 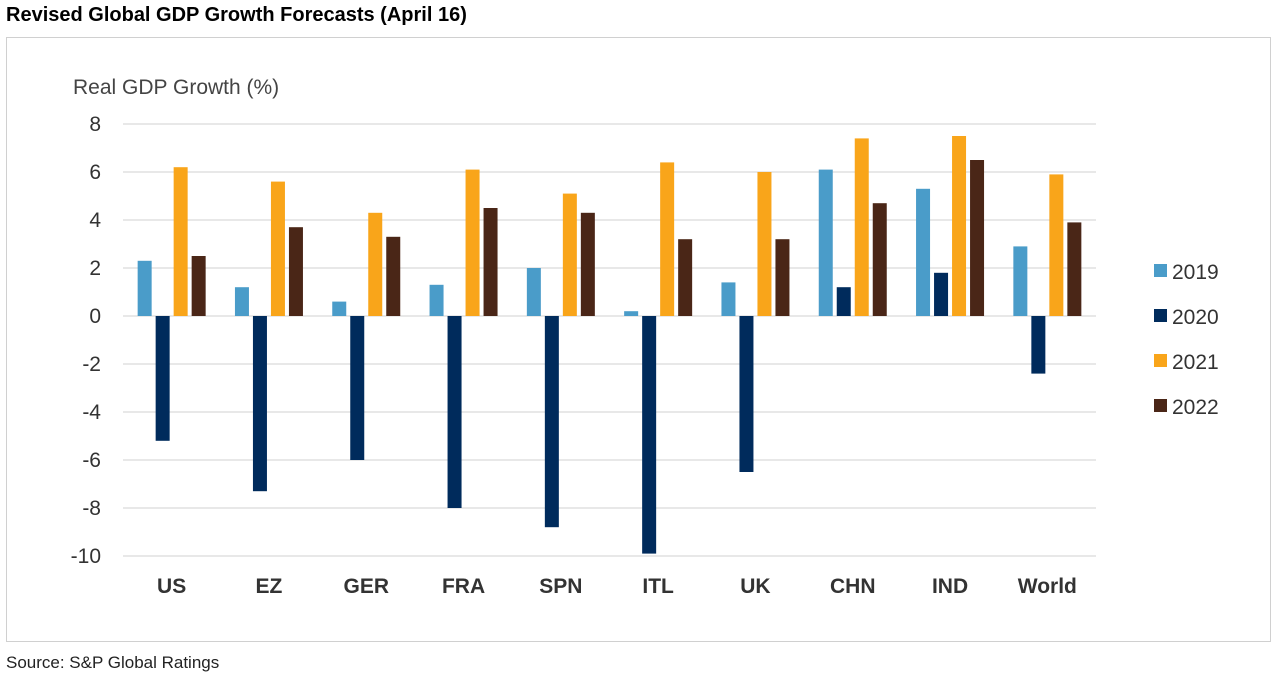 What do you see at coordinates (91, 364) in the screenshot?
I see `y-tick-label: -2` at bounding box center [91, 364].